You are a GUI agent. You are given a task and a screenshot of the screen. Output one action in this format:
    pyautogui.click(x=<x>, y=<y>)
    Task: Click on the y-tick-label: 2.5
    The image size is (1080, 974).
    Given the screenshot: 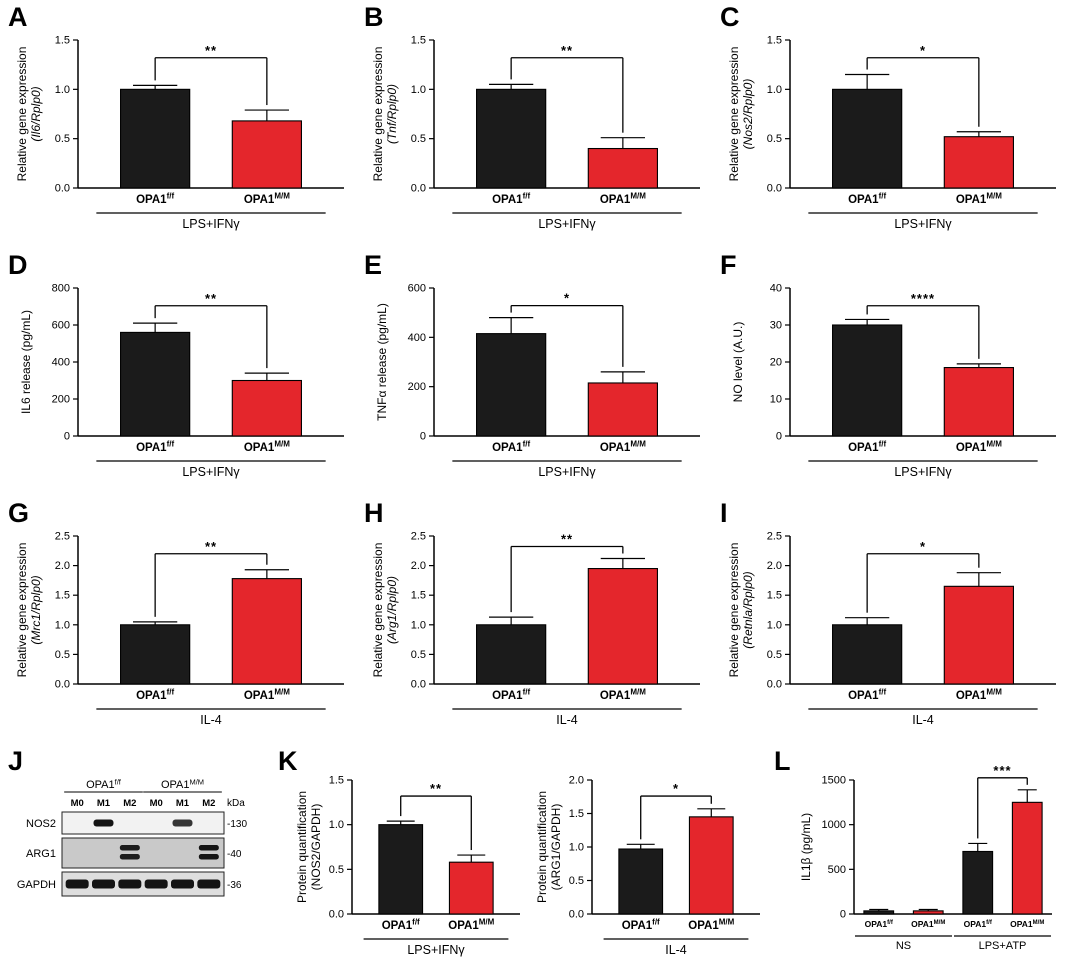 What is the action you would take?
    pyautogui.click(x=418, y=537)
    